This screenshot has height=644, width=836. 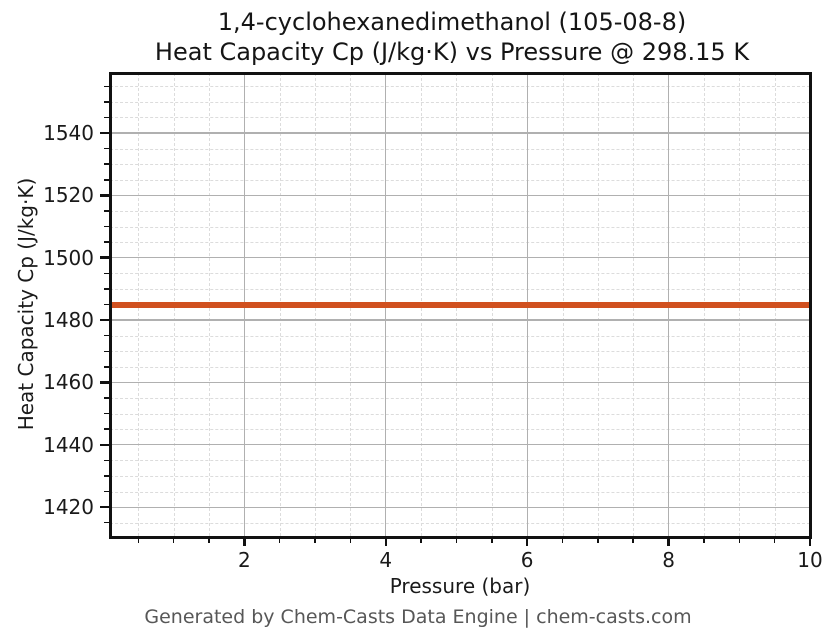 What do you see at coordinates (68, 507) in the screenshot?
I see `y-tick-label: 1420` at bounding box center [68, 507].